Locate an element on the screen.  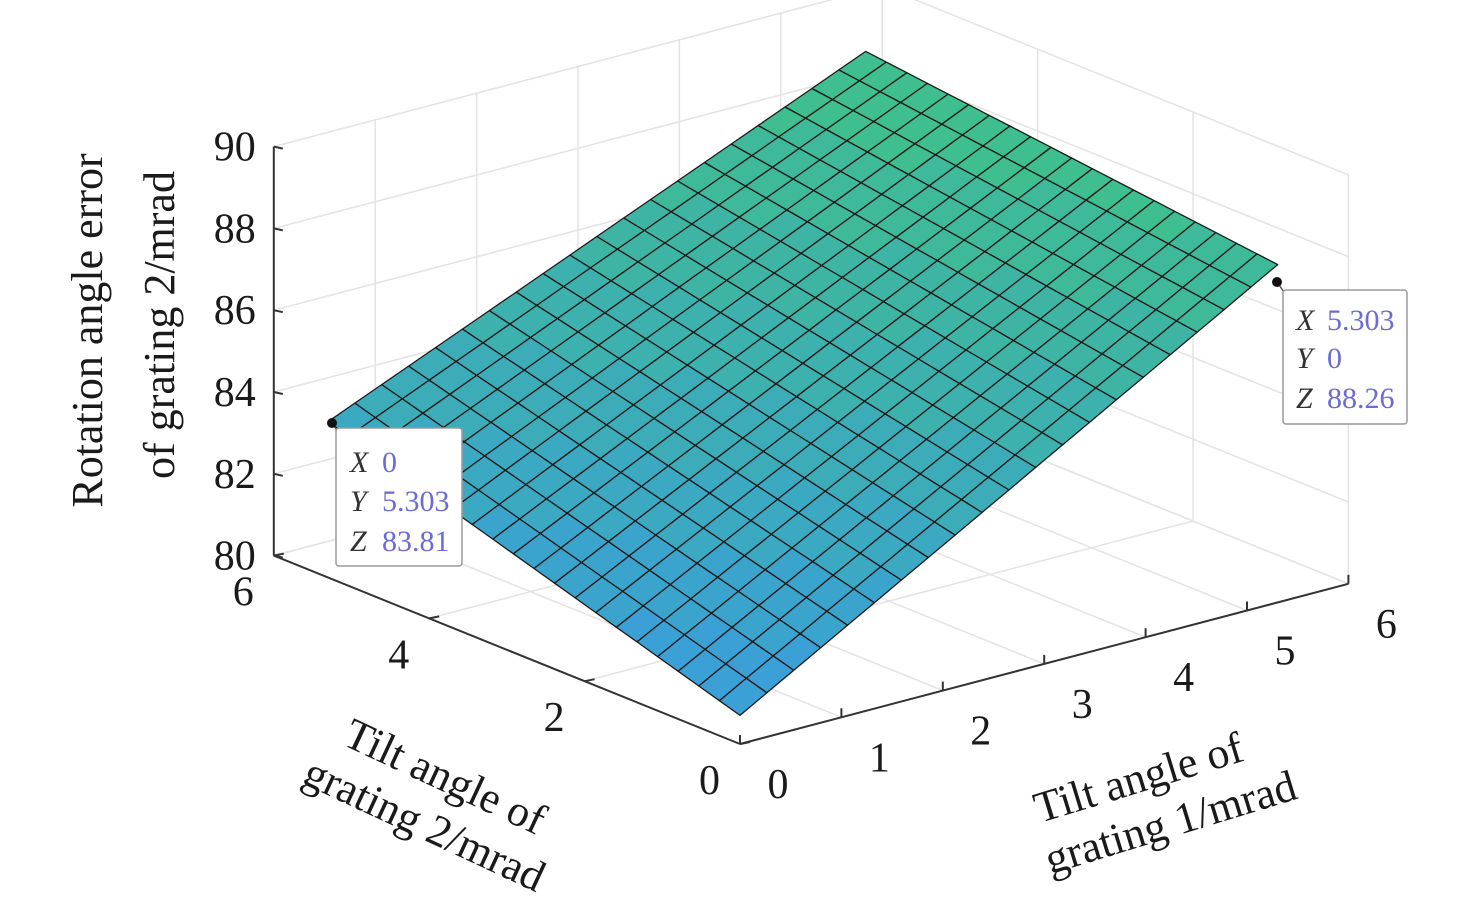
y-tick-label: 4 is located at coordinates (398, 655).